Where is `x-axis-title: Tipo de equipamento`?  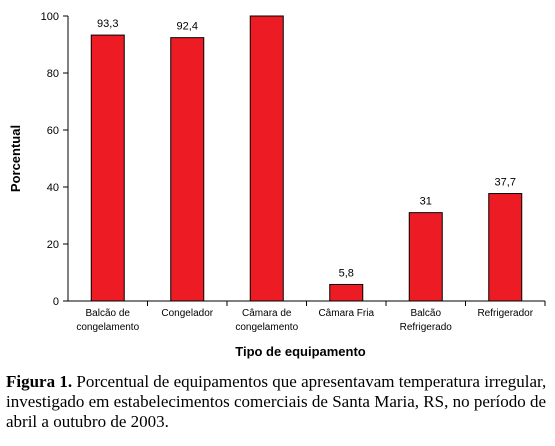 x-axis-title: Tipo de equipamento is located at coordinates (300, 351).